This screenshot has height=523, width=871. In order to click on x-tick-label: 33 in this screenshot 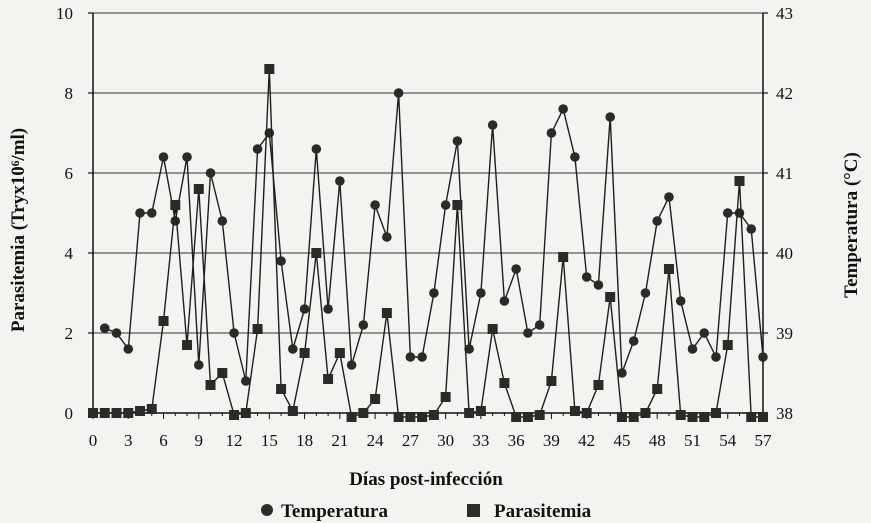, I will do `click(480, 440)`.